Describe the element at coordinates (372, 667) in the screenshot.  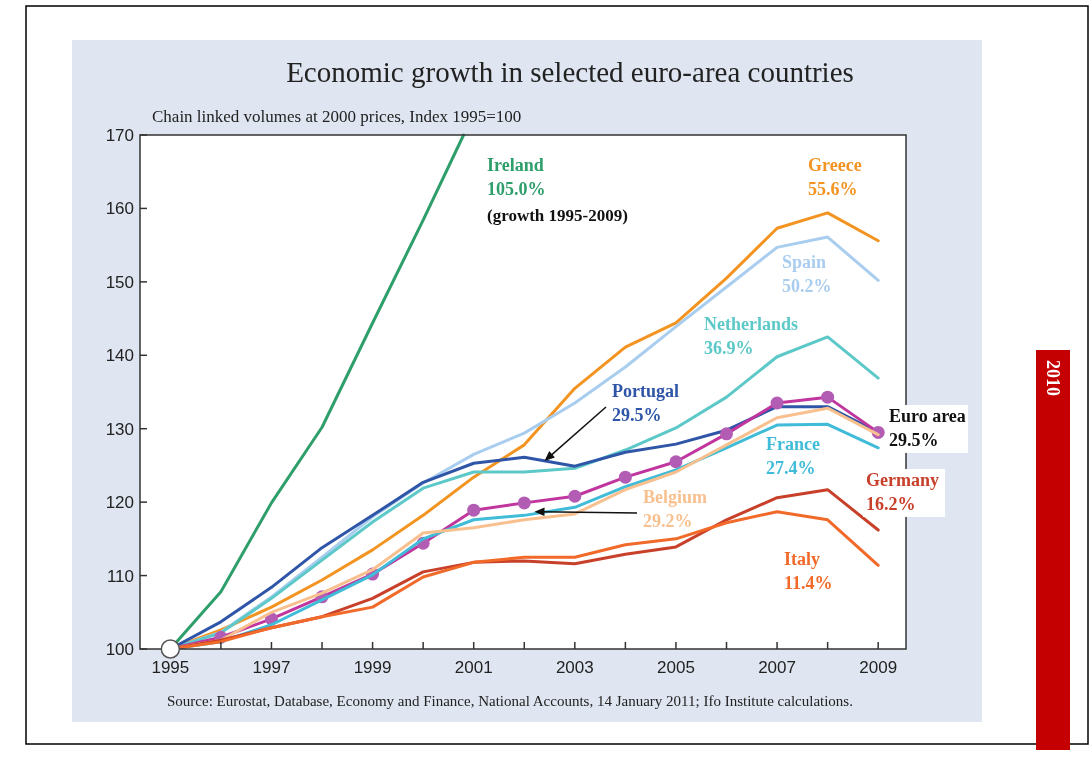
I see `x-tick-label: 1999` at that location.